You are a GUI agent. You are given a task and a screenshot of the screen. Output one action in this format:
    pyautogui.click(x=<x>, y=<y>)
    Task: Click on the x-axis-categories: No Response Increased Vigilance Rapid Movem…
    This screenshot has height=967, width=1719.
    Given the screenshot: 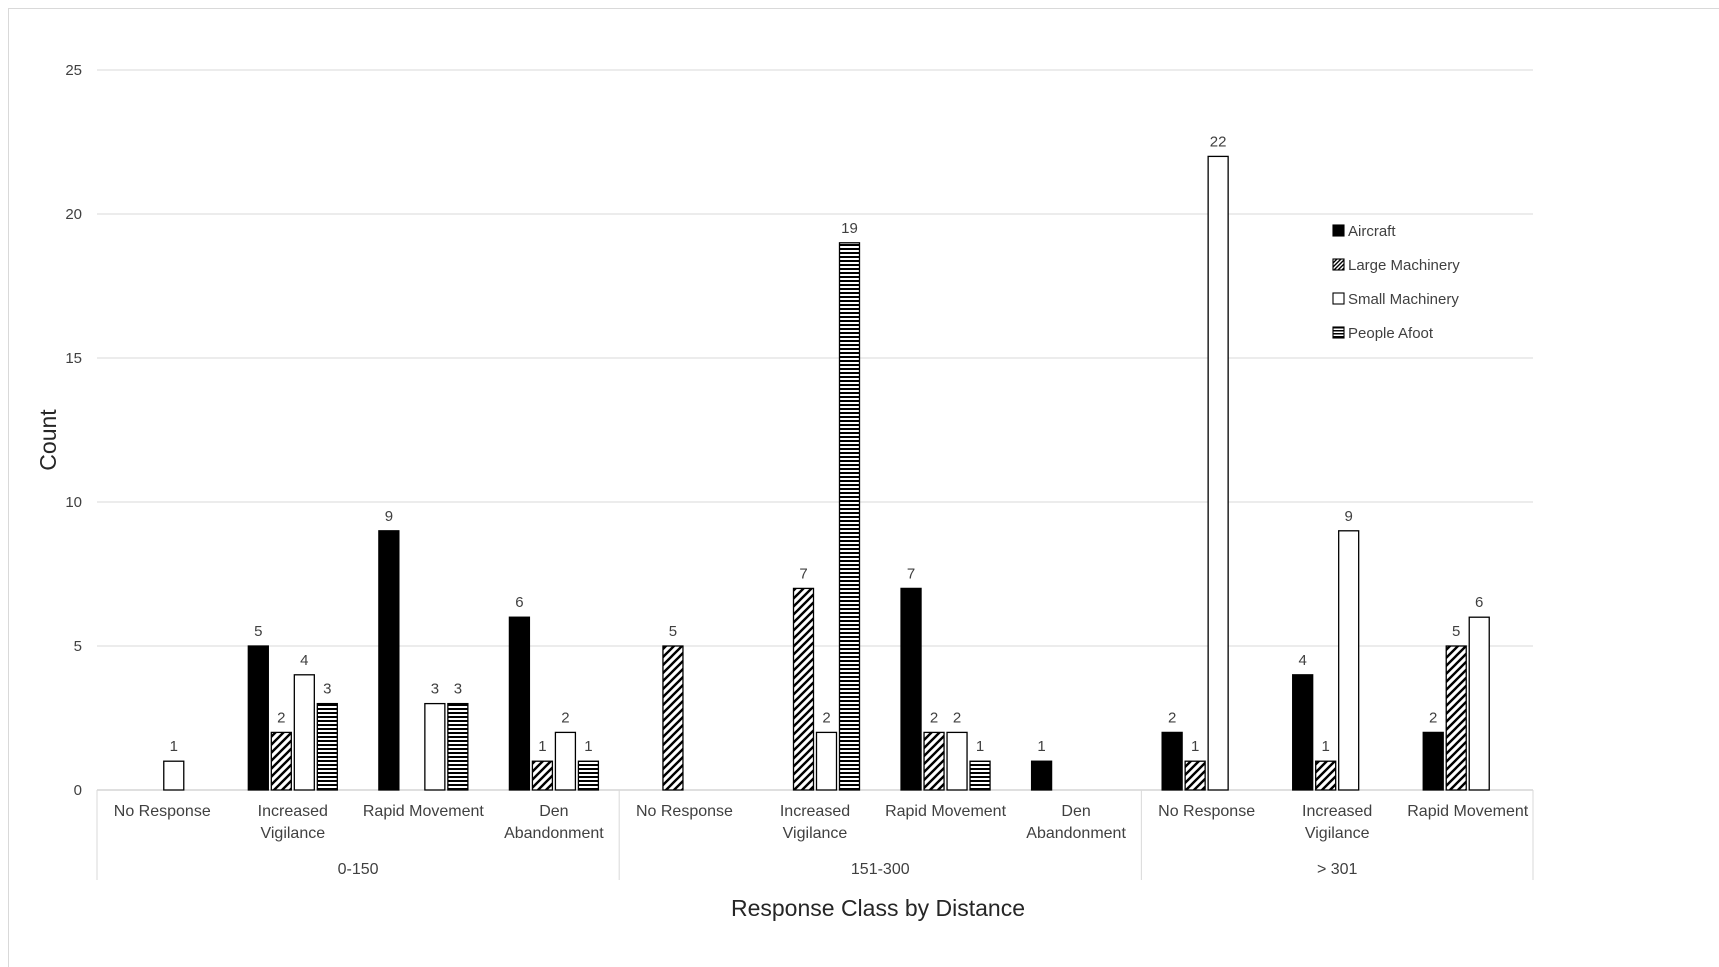 What is the action you would take?
    pyautogui.click(x=815, y=835)
    